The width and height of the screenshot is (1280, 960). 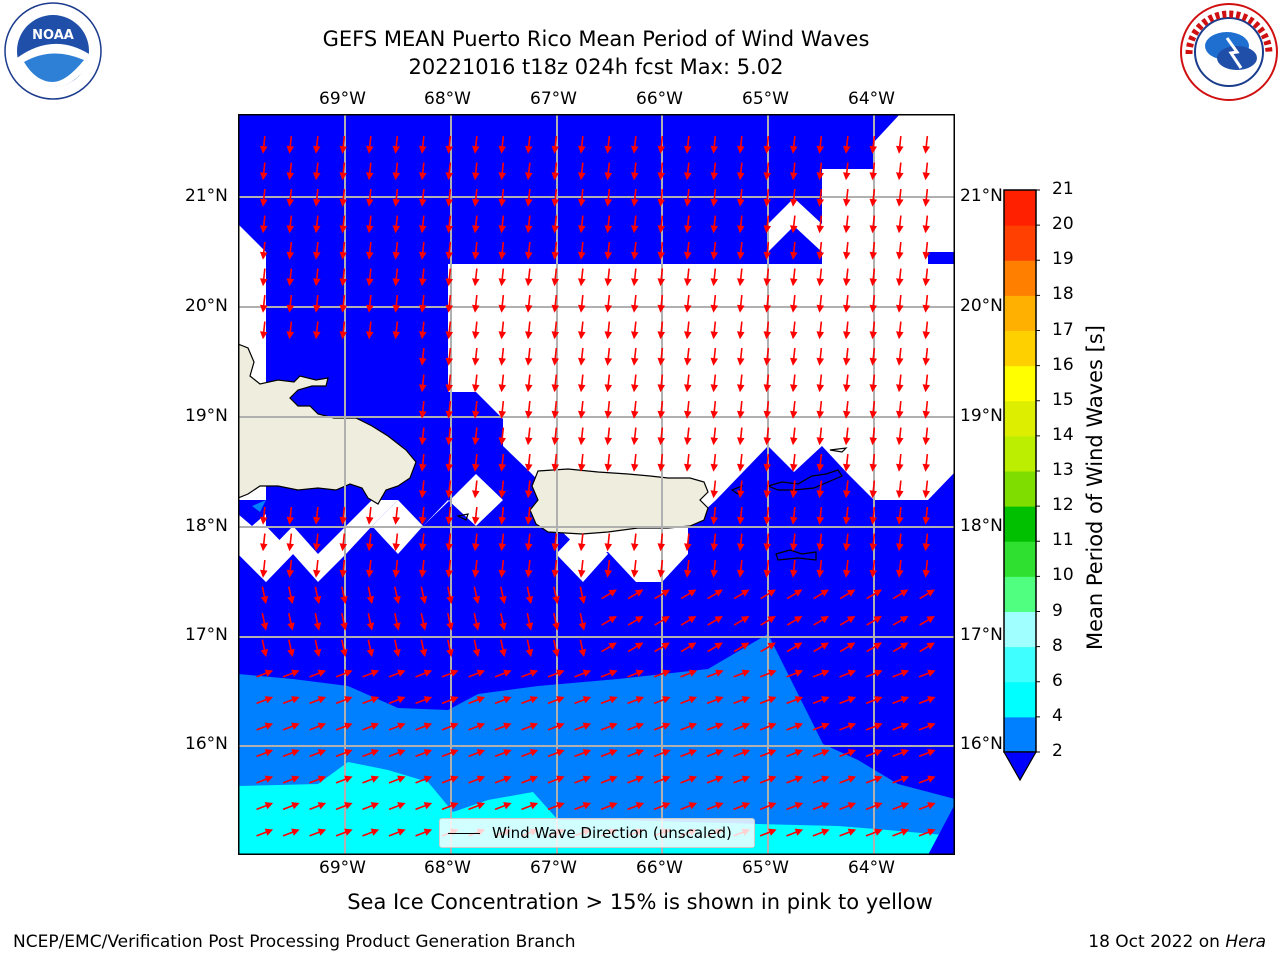 What do you see at coordinates (981, 635) in the screenshot?
I see `lat-label-right: 17°N` at bounding box center [981, 635].